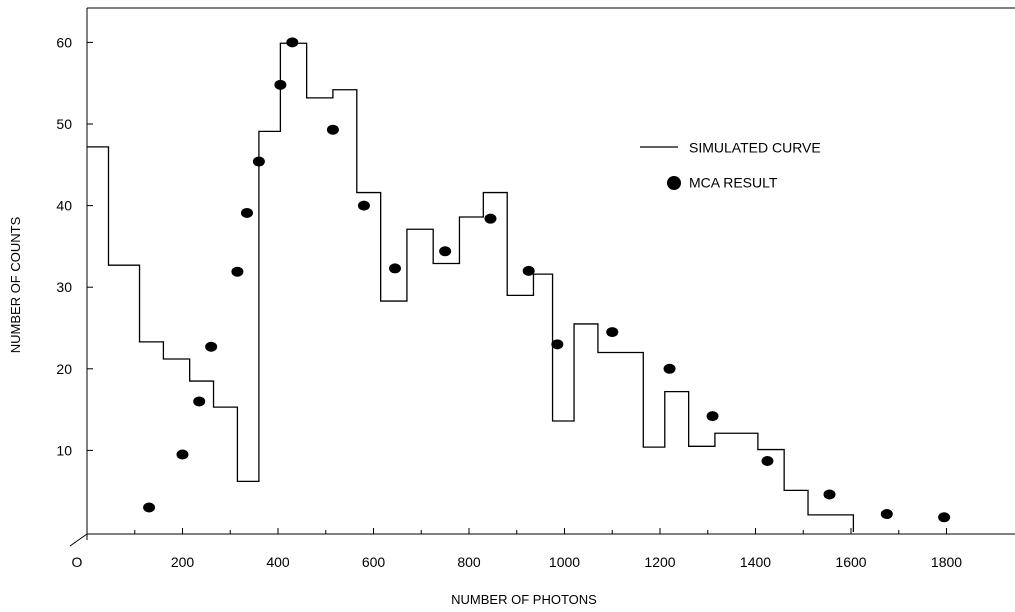  Describe the element at coordinates (850, 562) in the screenshot. I see `x-tick-label: 1600` at that location.